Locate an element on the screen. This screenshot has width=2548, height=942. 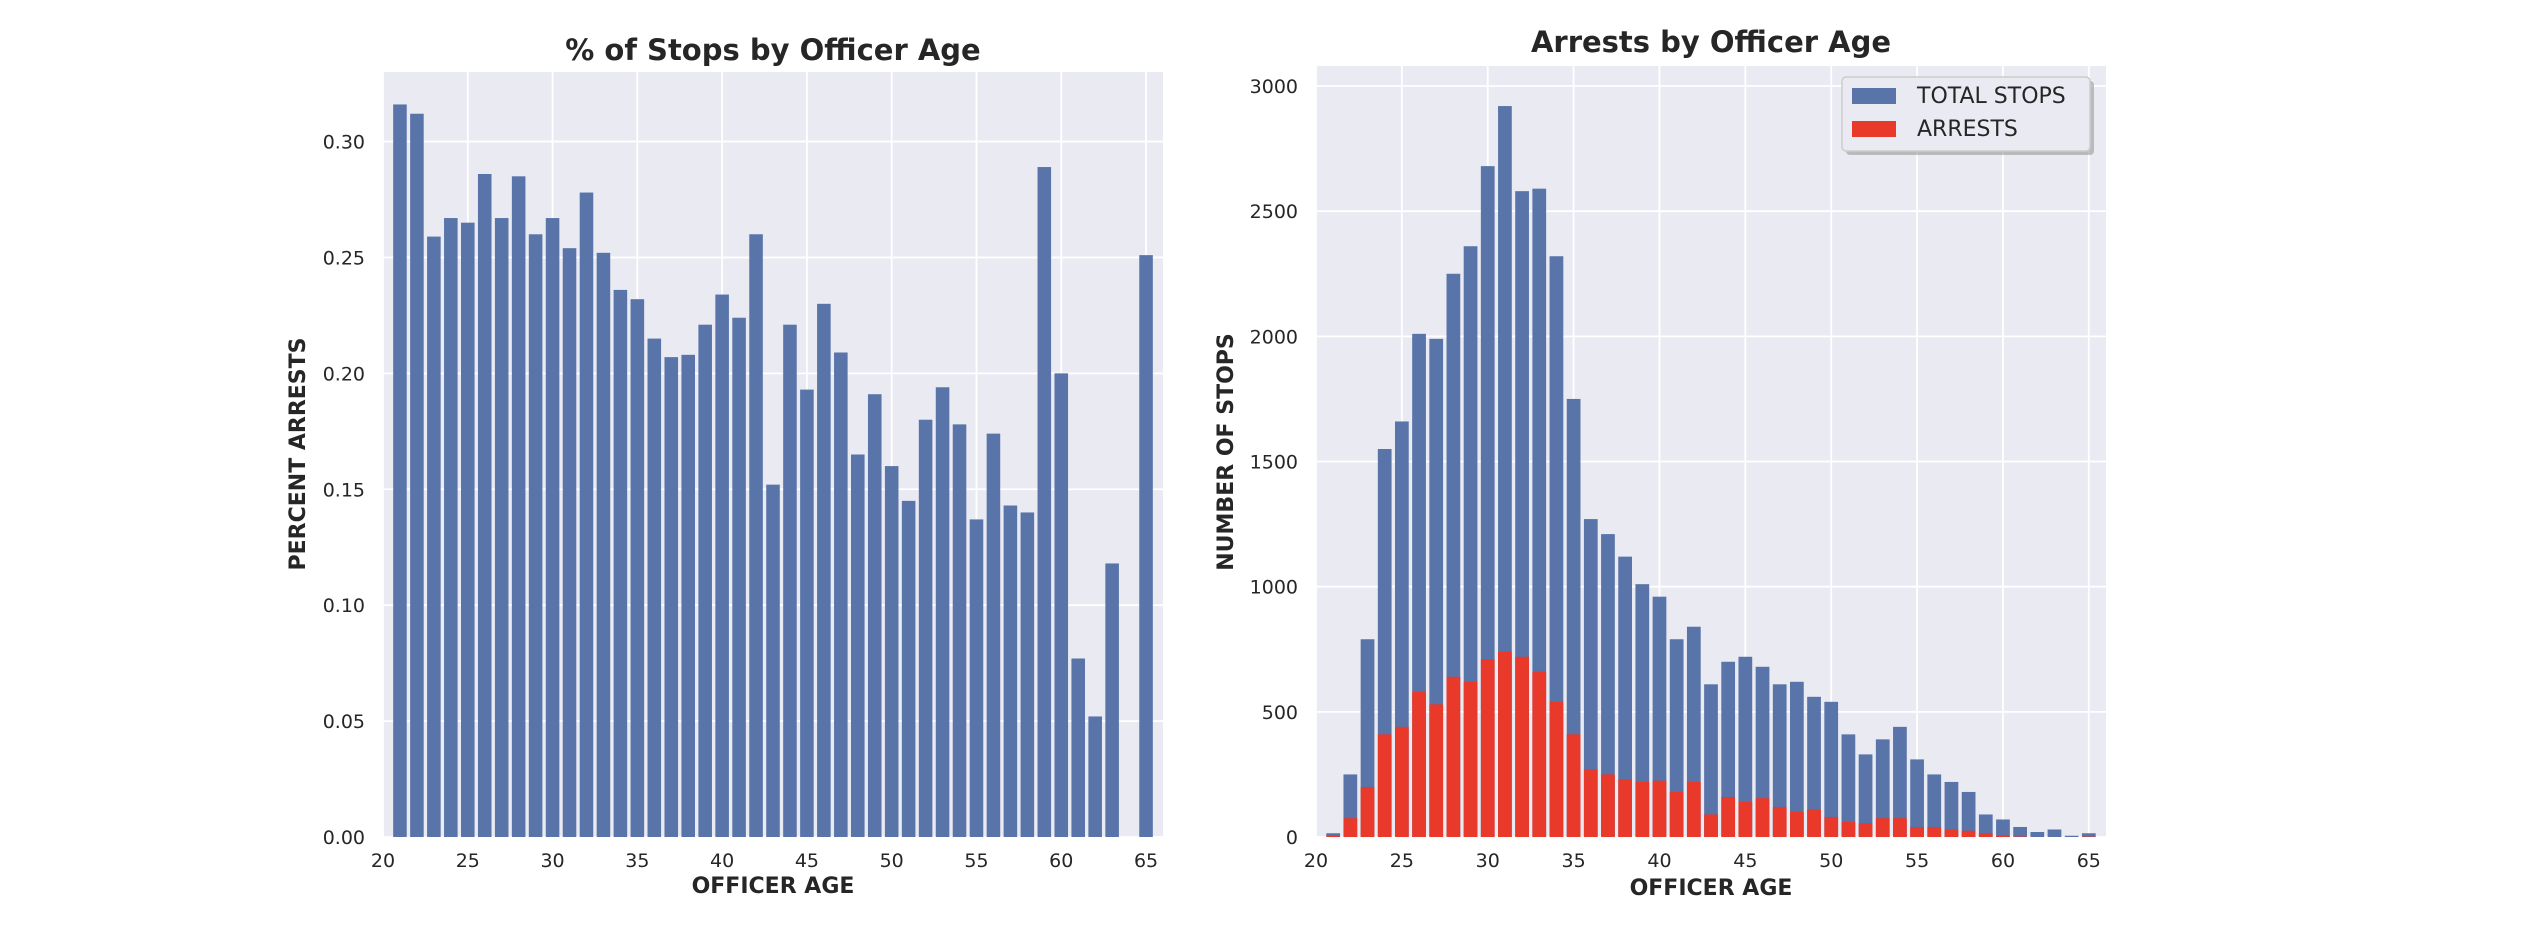
y-axis-label: NUMBER OF STOPS is located at coordinates (1226, 451).